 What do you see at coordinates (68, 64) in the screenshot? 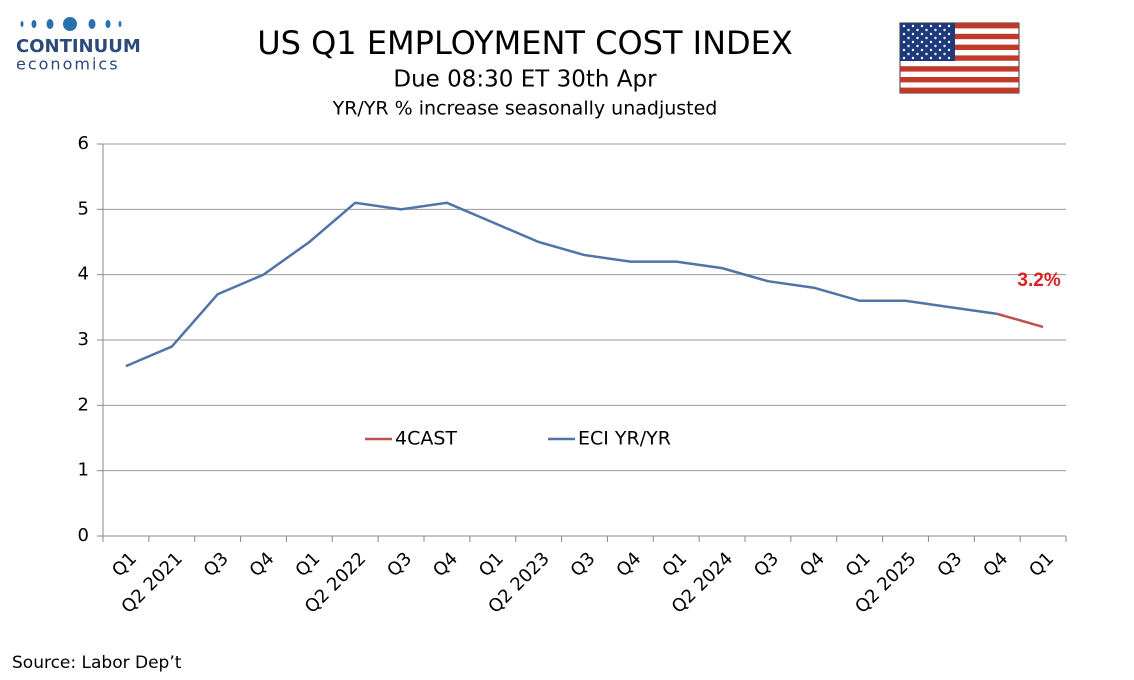
I see `brand-tagline: economics` at bounding box center [68, 64].